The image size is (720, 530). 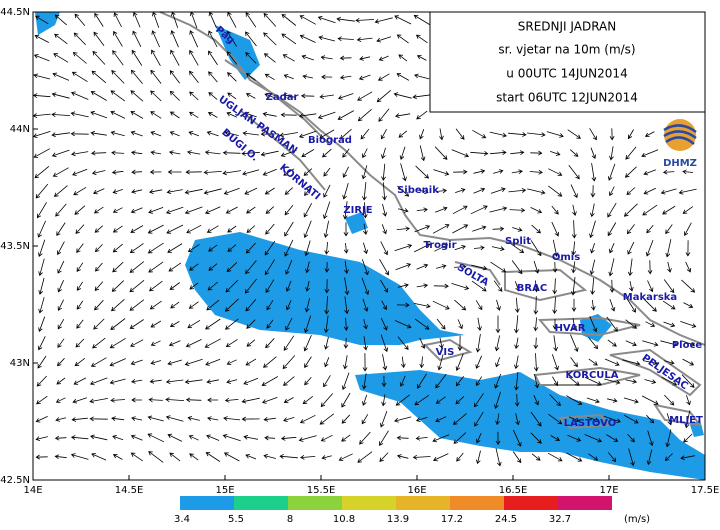 What do you see at coordinates (532, 288) in the screenshot?
I see `place-name: BRAC` at bounding box center [532, 288].